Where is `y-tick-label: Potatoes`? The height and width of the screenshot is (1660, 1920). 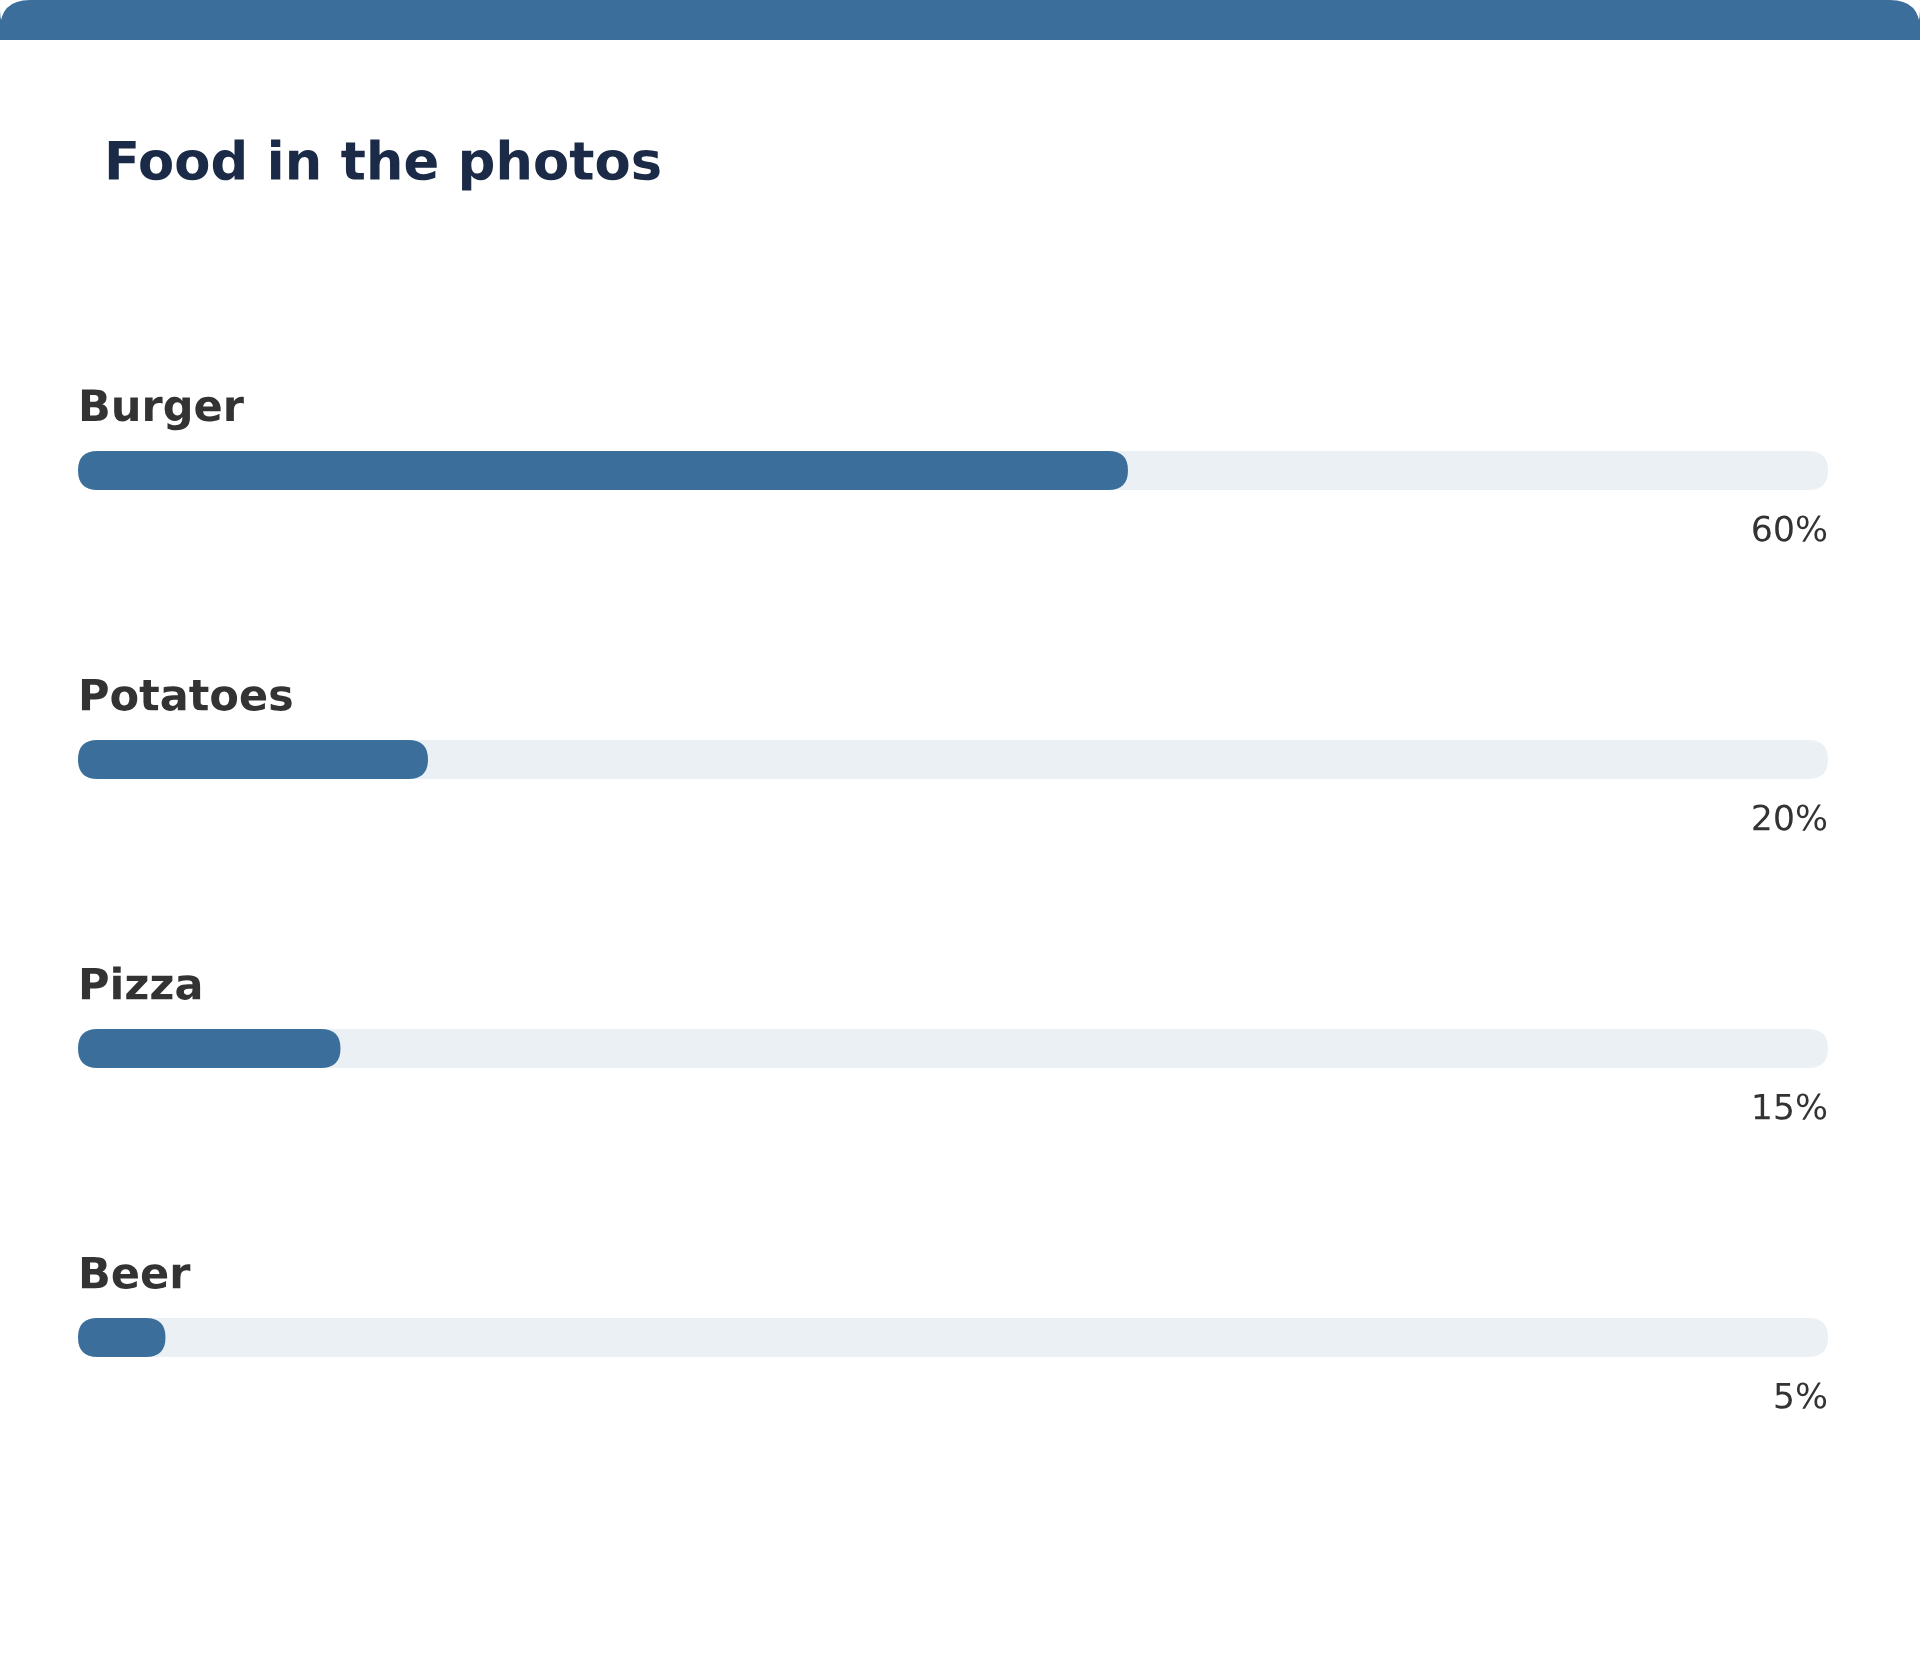 y-tick-label: Potatoes is located at coordinates (186, 694).